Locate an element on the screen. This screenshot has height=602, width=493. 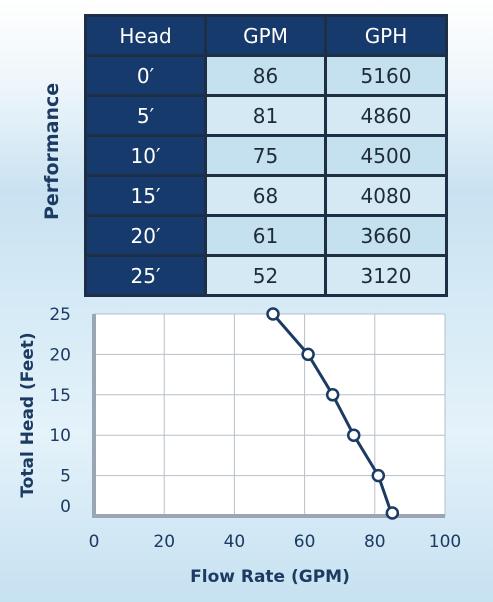
table-row: 15′ 68 4080 is located at coordinates (266, 195).